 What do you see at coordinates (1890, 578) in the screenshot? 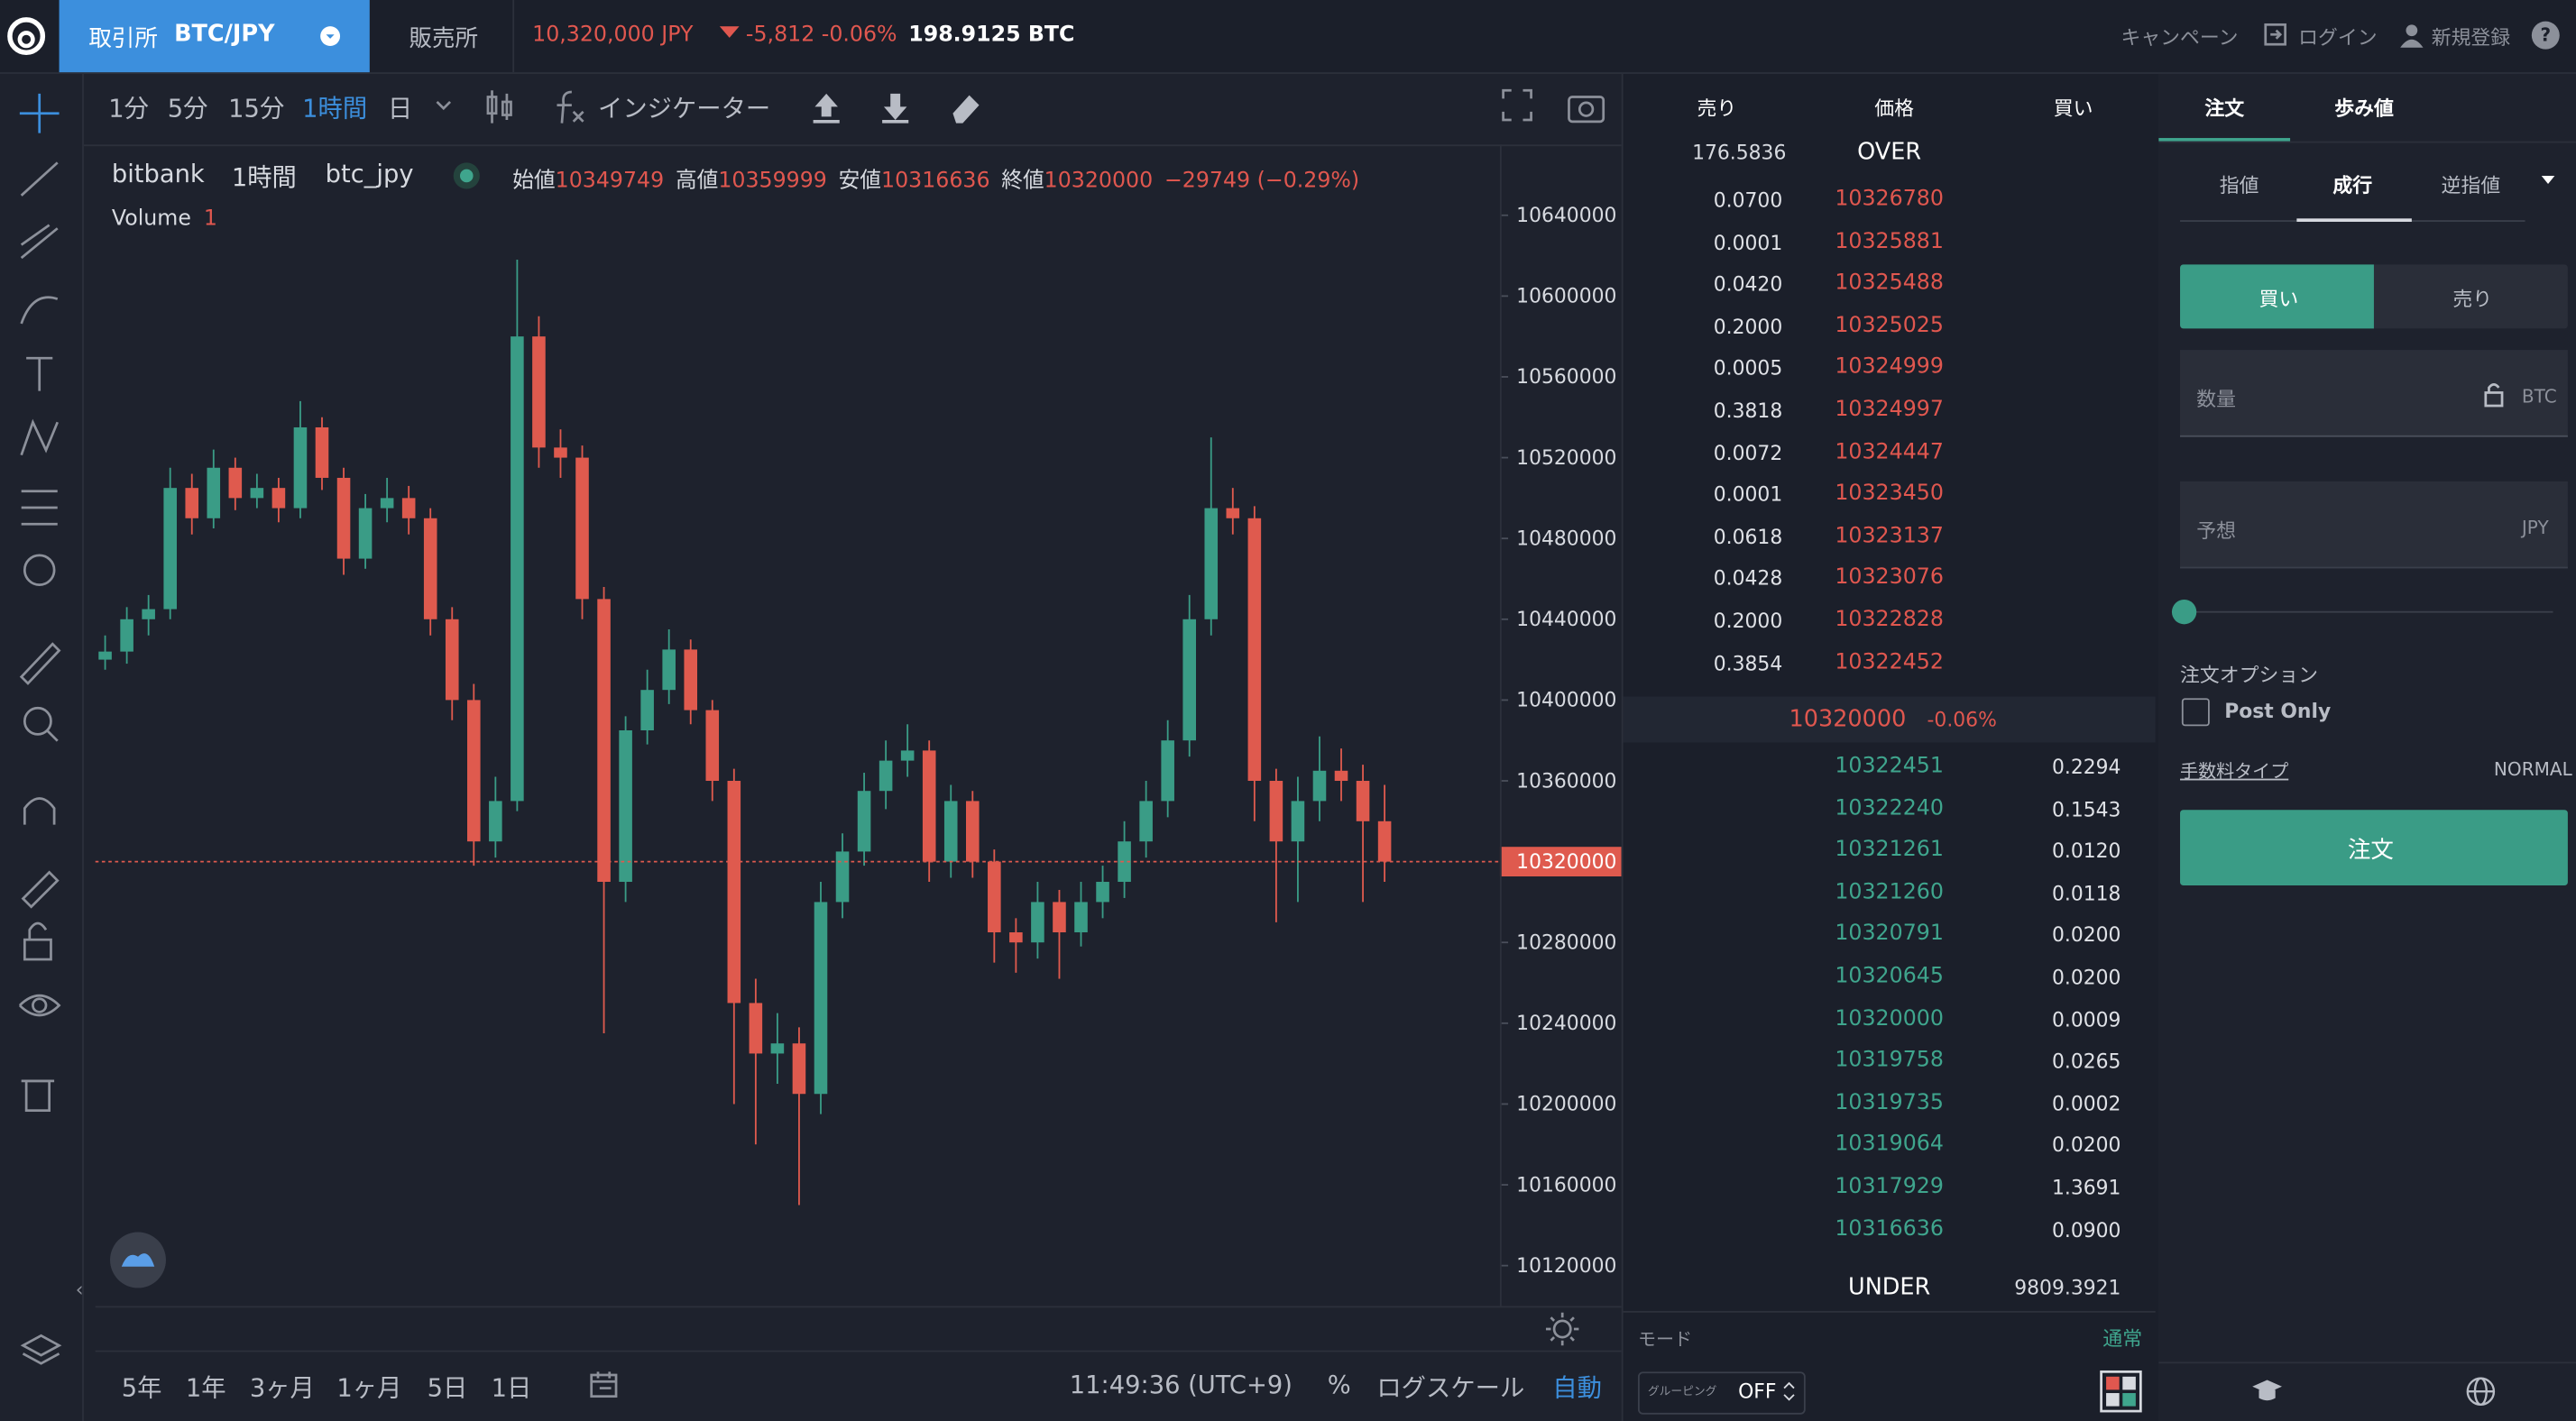
I see `ask-price: 10323076` at bounding box center [1890, 578].